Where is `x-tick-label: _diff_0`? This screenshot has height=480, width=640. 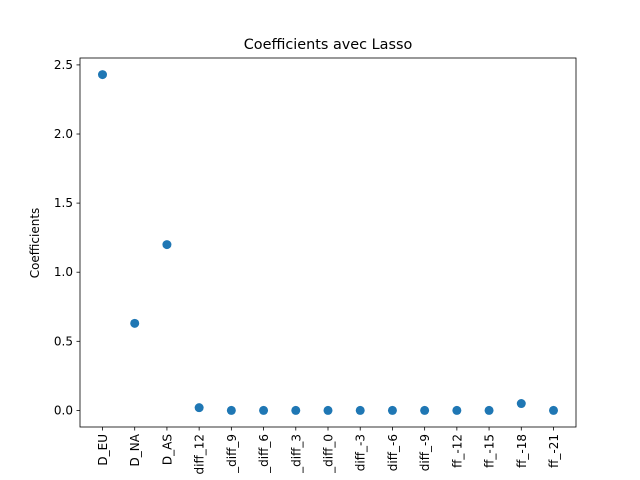 x-tick-label: _diff_0 is located at coordinates (329, 454).